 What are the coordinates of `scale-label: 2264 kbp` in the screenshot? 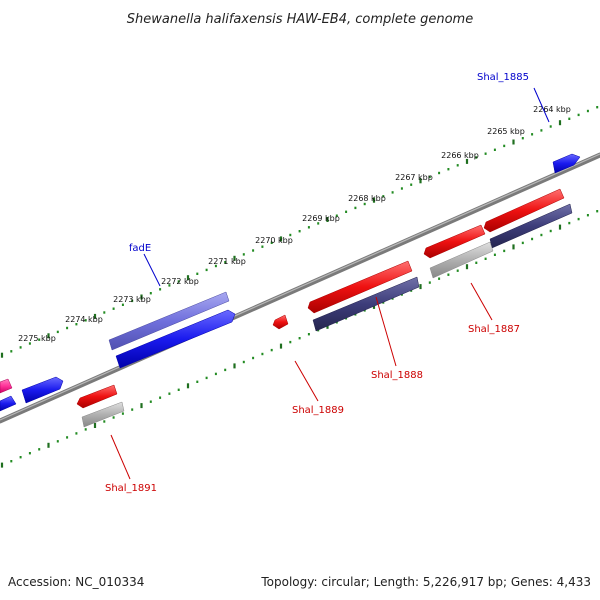 It's located at (552, 109).